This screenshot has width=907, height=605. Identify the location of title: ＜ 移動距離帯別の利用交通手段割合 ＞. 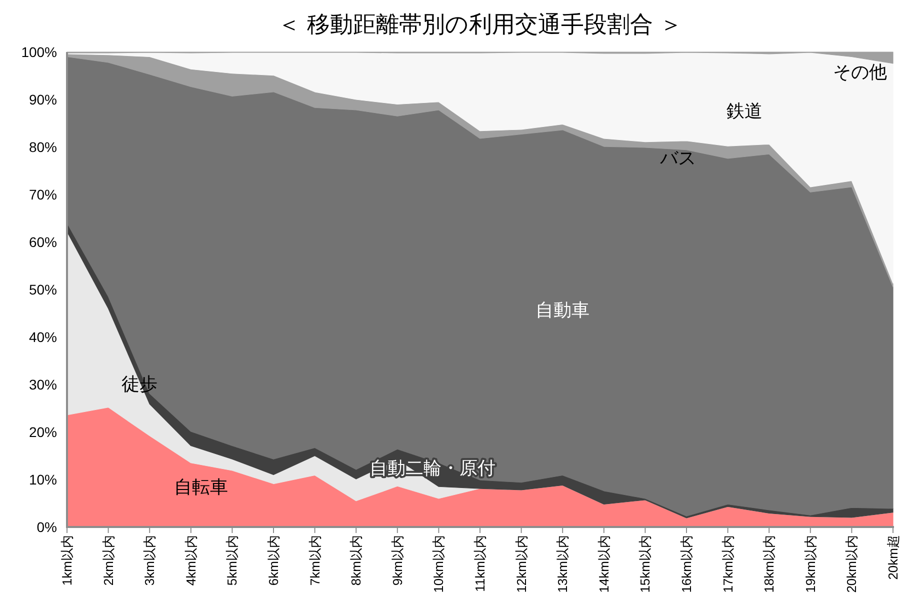
(480, 24).